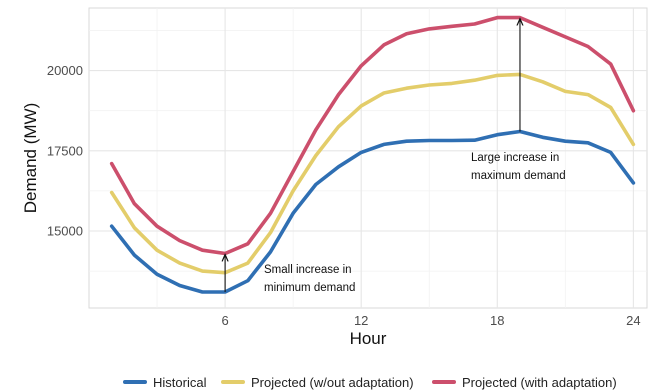  What do you see at coordinates (65, 230) in the screenshot?
I see `y-tick-label: 15000` at bounding box center [65, 230].